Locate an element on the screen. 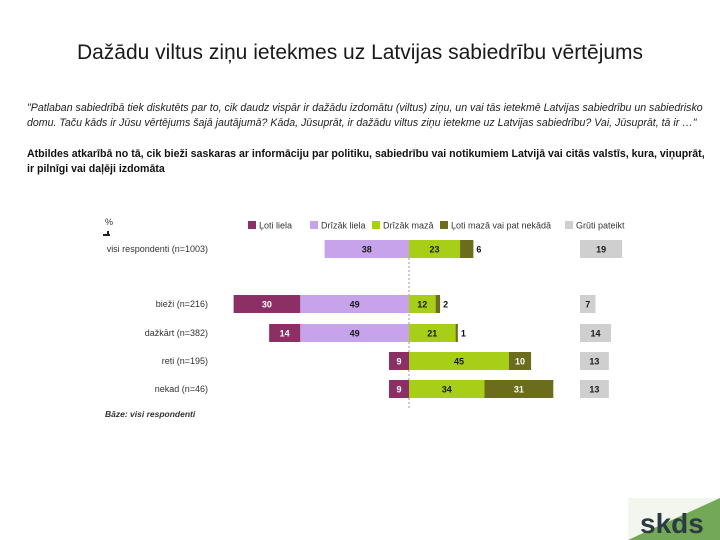  legend-label: Grūti pateikt is located at coordinates (600, 226).